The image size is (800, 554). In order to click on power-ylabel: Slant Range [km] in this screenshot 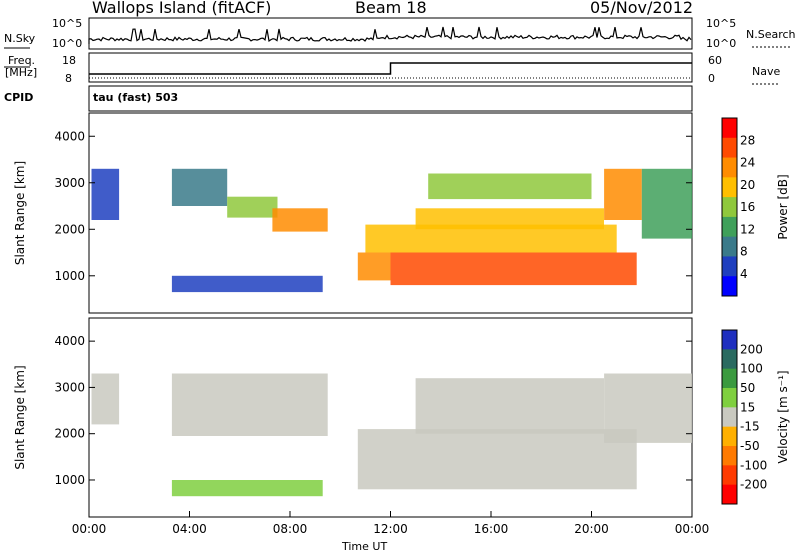, I will do `click(20, 213)`.